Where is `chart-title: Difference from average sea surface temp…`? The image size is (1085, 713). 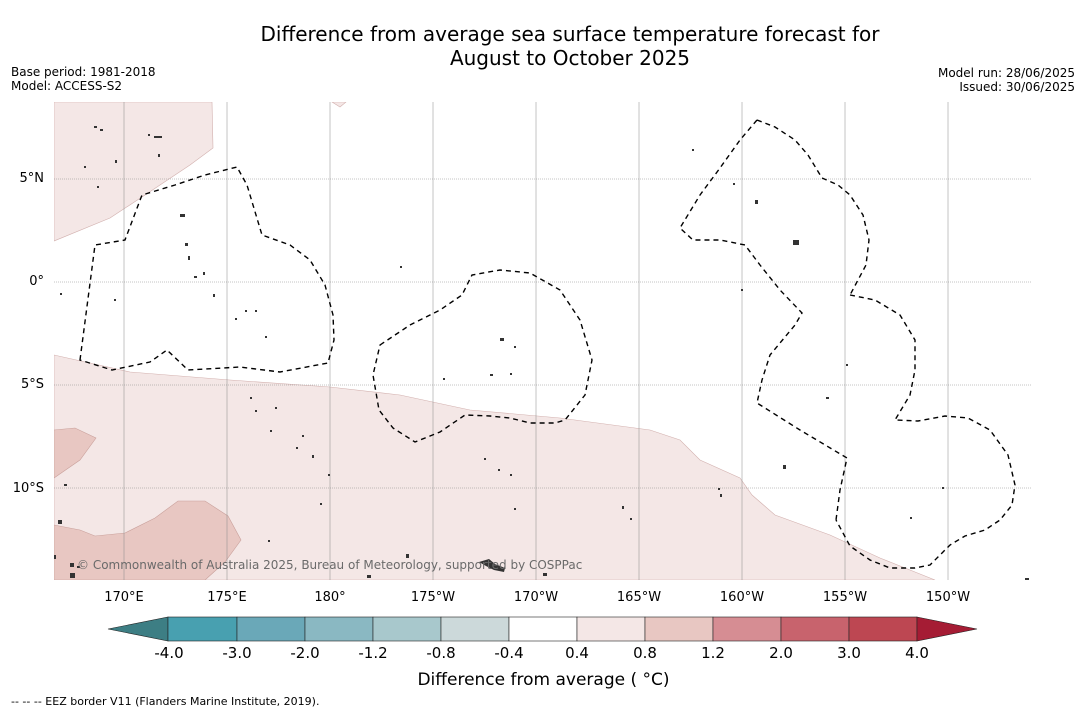
chart-title: Difference from average sea surface temp… is located at coordinates (542, 46).